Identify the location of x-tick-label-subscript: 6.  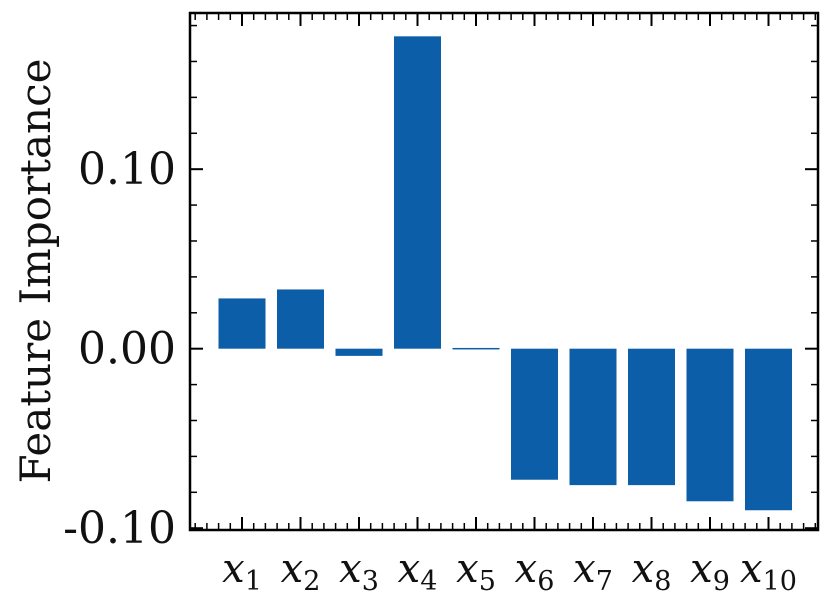
(545, 581).